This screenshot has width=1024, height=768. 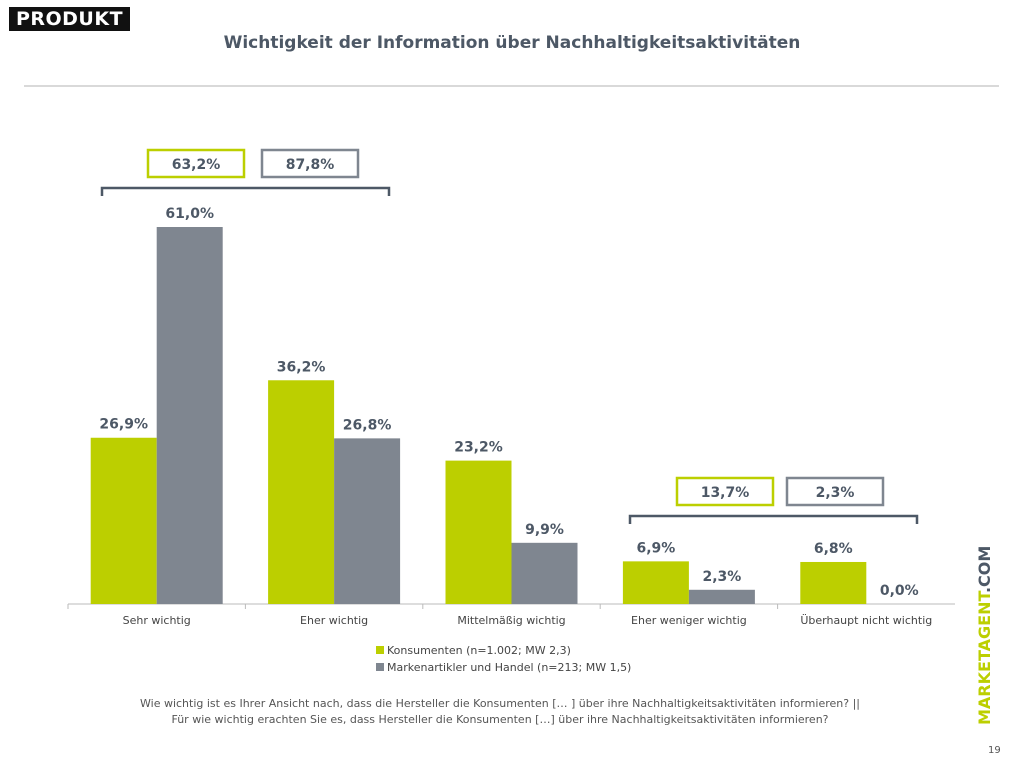 What do you see at coordinates (479, 650) in the screenshot?
I see `legend-label: Konsumenten (n=1.002; MW 2,3)` at bounding box center [479, 650].